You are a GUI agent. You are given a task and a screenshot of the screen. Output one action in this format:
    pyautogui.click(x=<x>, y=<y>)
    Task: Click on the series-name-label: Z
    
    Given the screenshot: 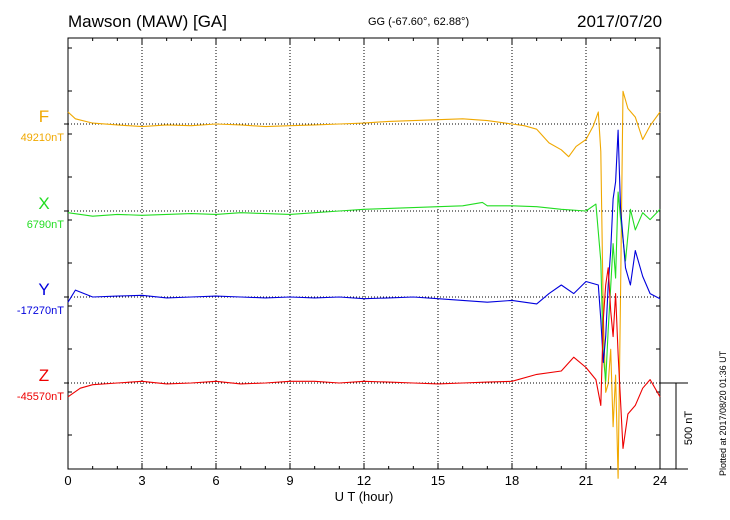 What is the action you would take?
    pyautogui.click(x=44, y=375)
    